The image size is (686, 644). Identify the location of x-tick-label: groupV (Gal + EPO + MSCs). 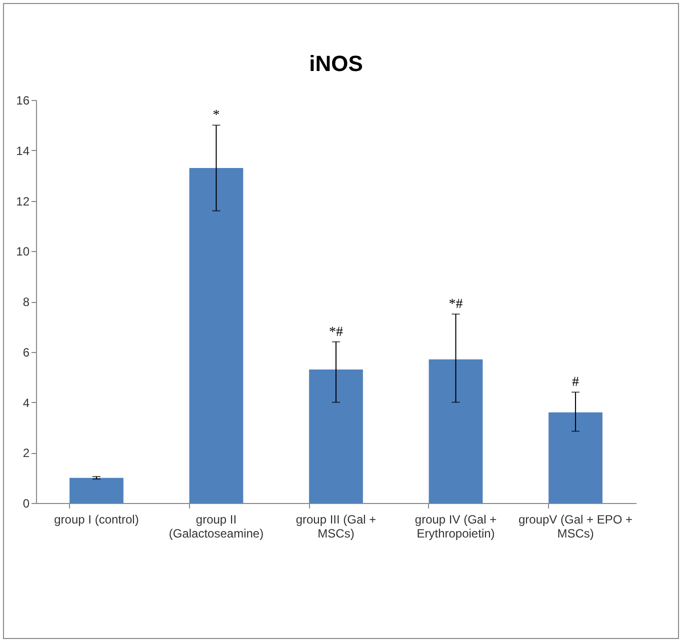
(575, 526).